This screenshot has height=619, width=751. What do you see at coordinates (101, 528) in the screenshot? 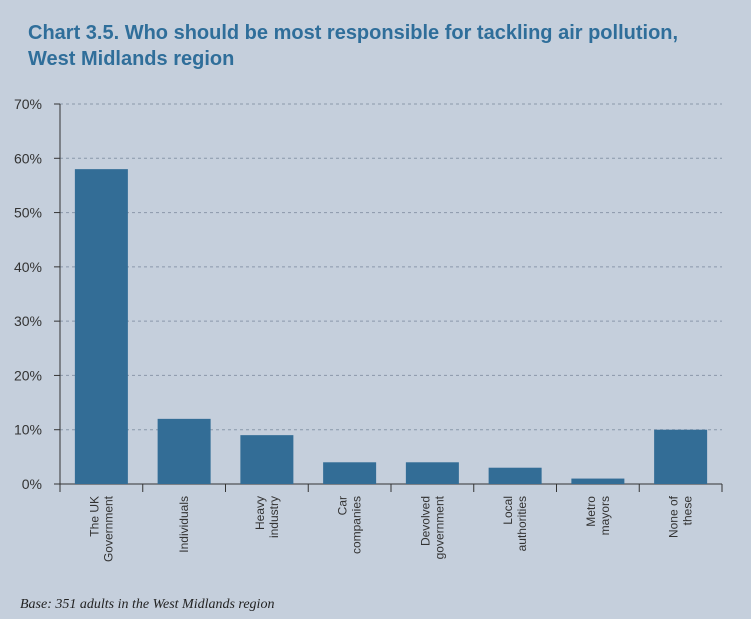
I see `x-category-label: The UKGovernment` at bounding box center [101, 528].